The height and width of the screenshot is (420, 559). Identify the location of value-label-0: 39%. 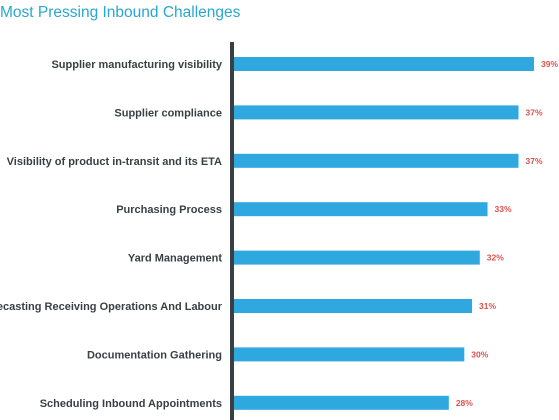
(549, 64).